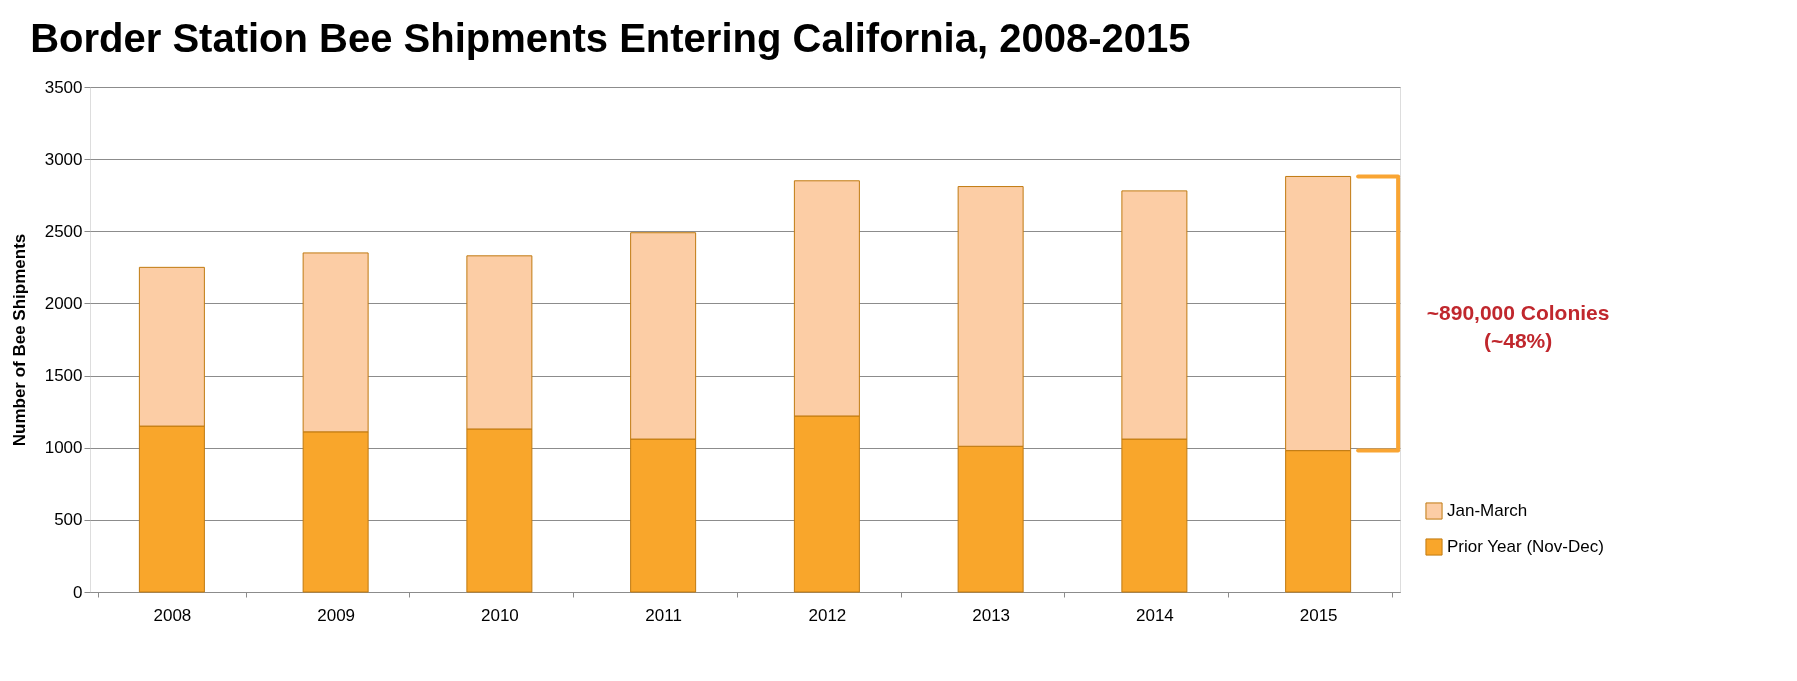 The height and width of the screenshot is (681, 1797). Describe the element at coordinates (172, 615) in the screenshot. I see `x-tick-label: 2008` at that location.